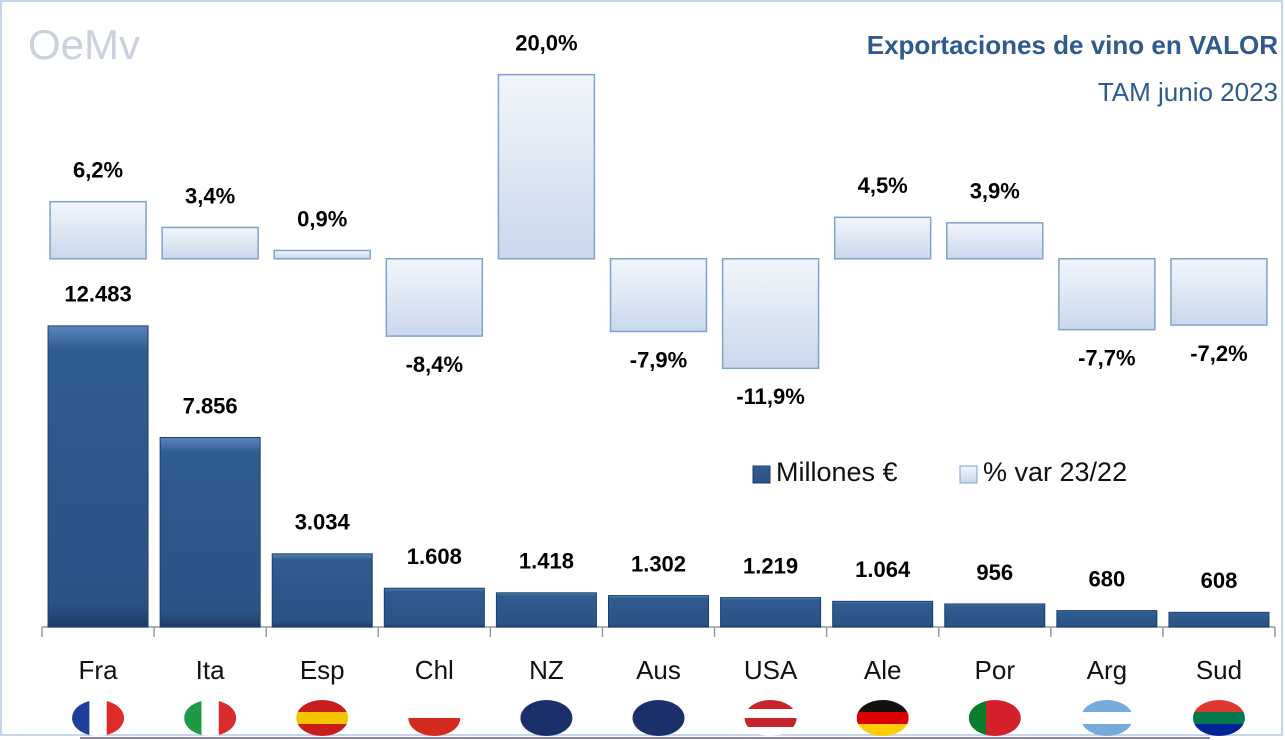  Describe the element at coordinates (434, 670) in the screenshot. I see `x-tick-label: Chl` at that location.